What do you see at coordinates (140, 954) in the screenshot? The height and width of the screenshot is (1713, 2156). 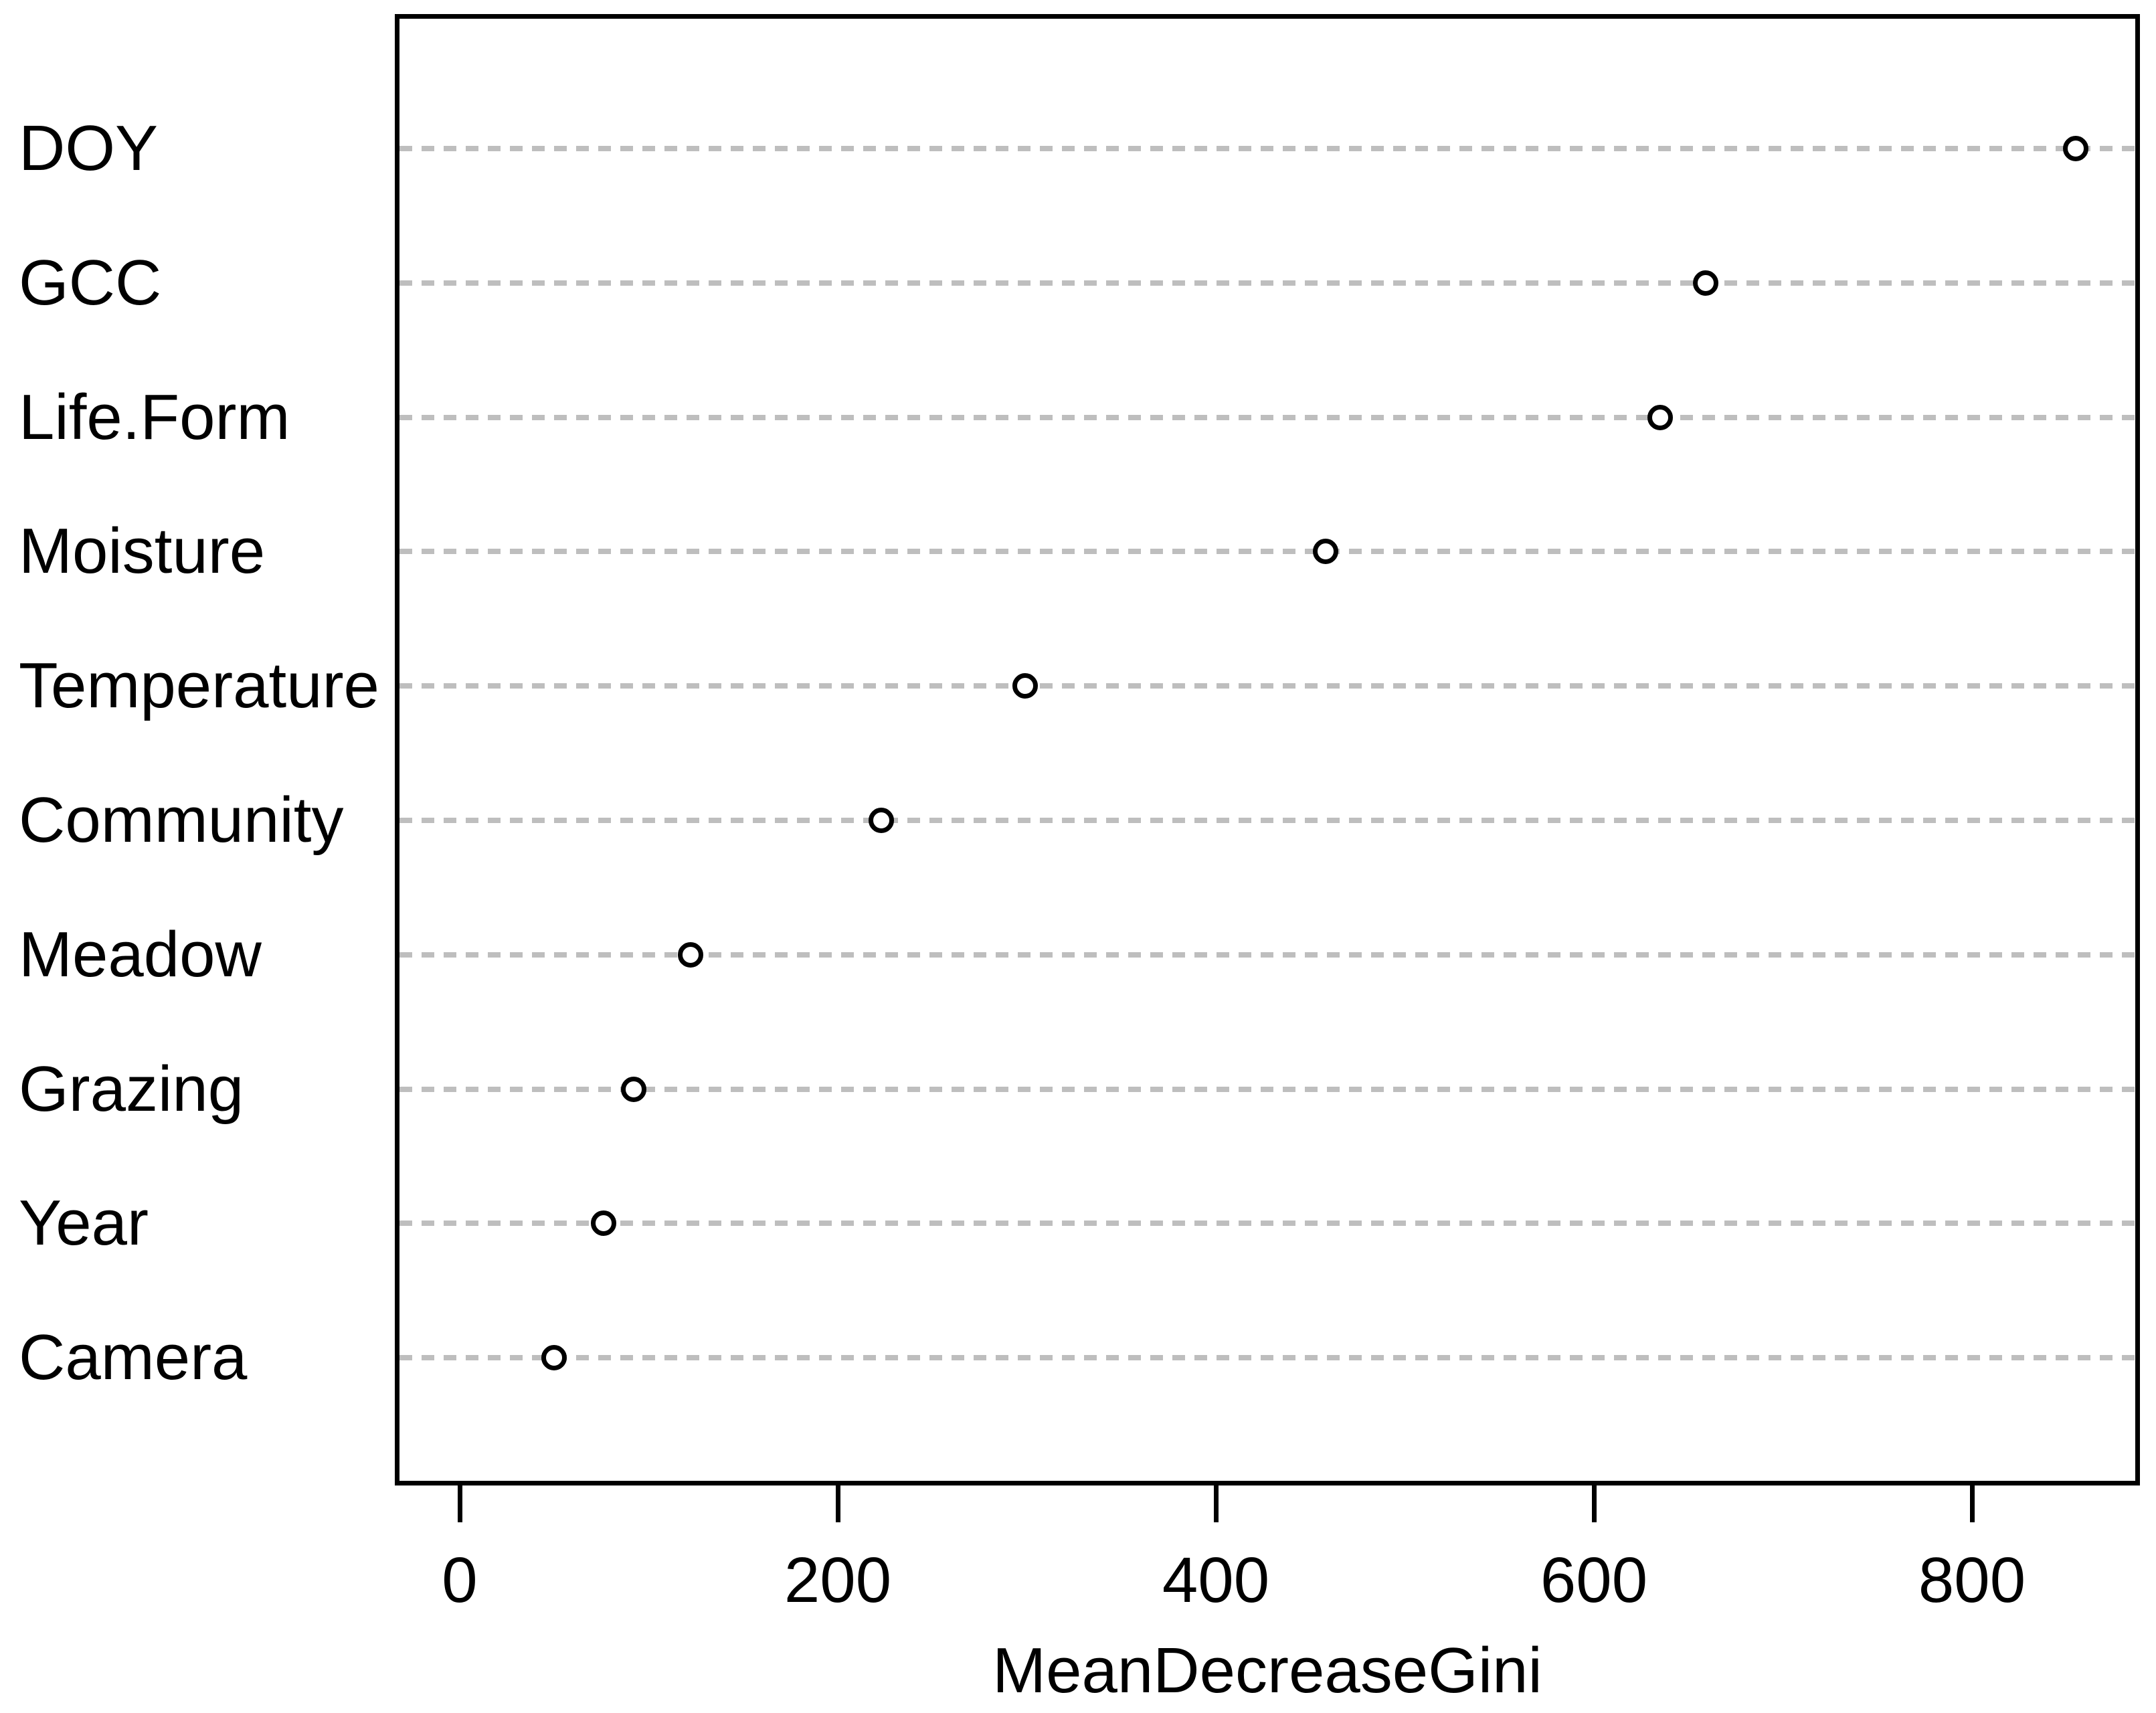 I see `y-axis-label: Meadow` at bounding box center [140, 954].